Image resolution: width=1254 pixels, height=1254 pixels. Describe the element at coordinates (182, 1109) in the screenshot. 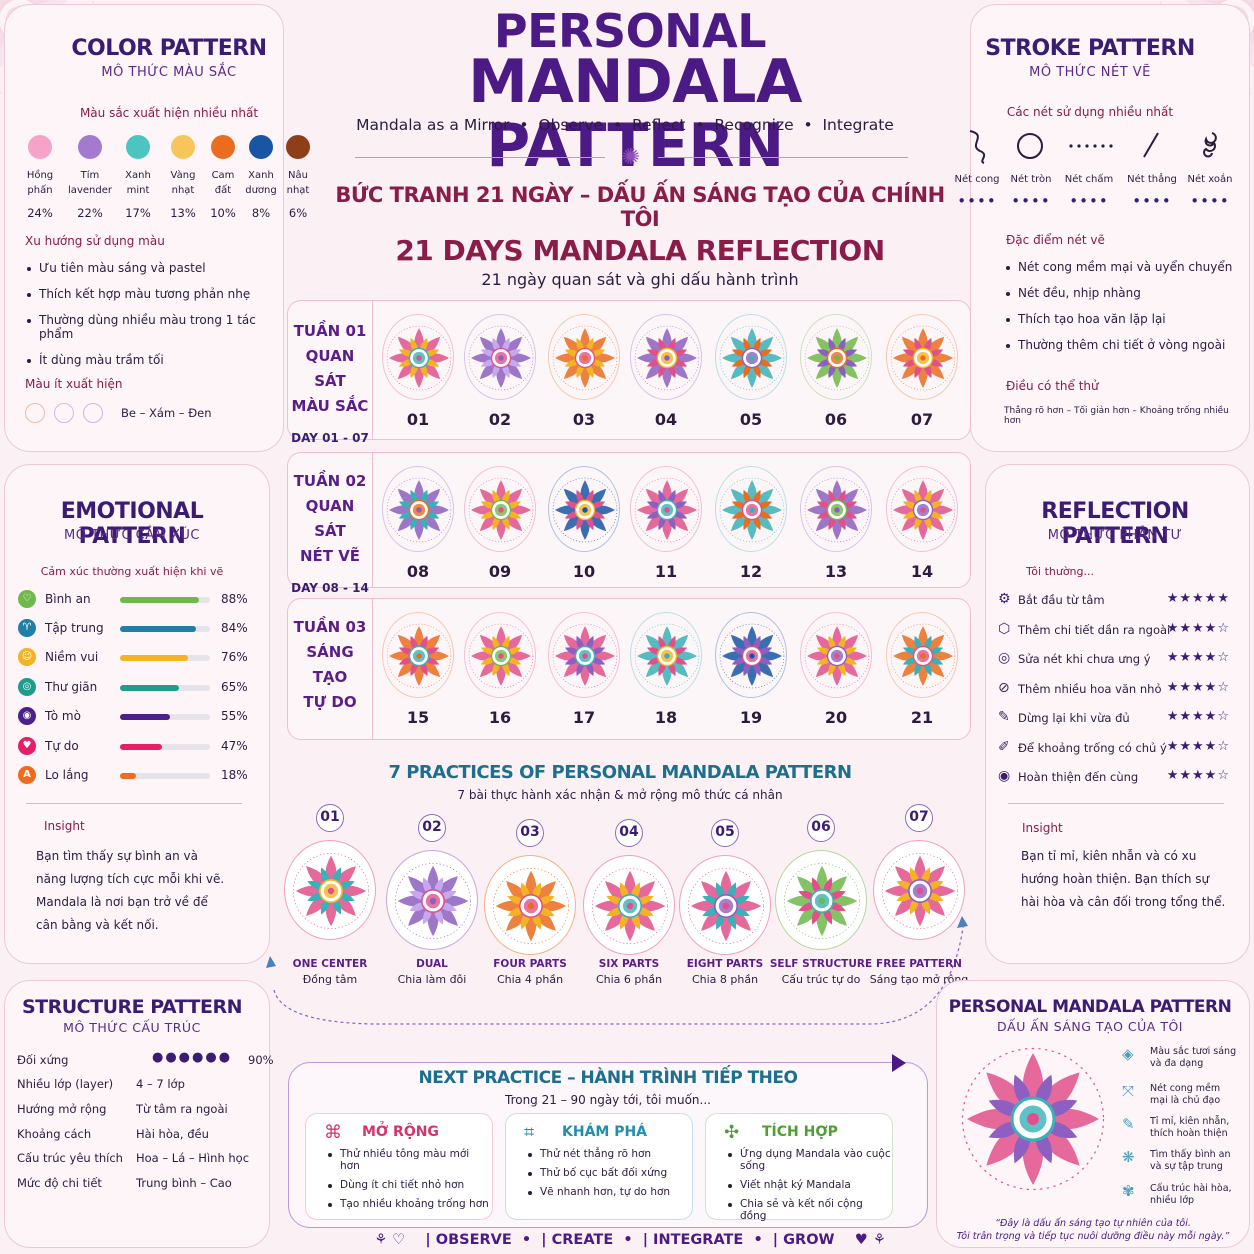

I see `structure-value: Từ tâm ra ngoài` at that location.